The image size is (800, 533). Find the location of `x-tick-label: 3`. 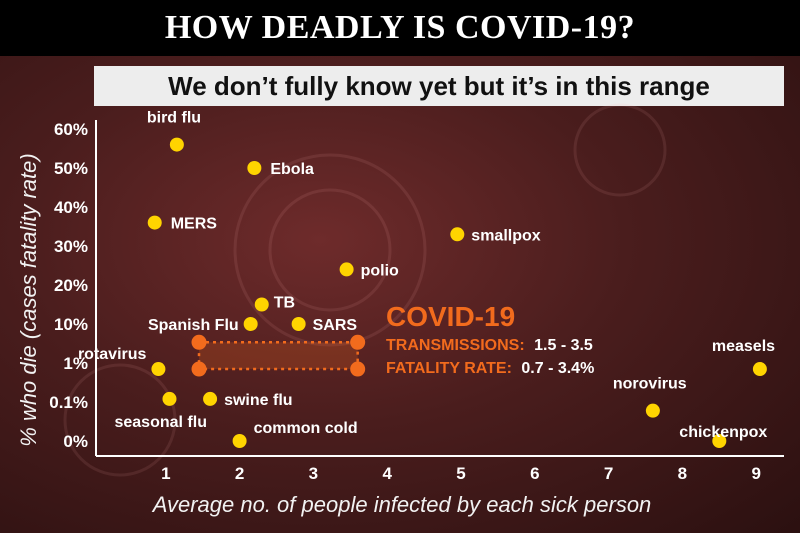

x-tick-label: 3 is located at coordinates (313, 473).